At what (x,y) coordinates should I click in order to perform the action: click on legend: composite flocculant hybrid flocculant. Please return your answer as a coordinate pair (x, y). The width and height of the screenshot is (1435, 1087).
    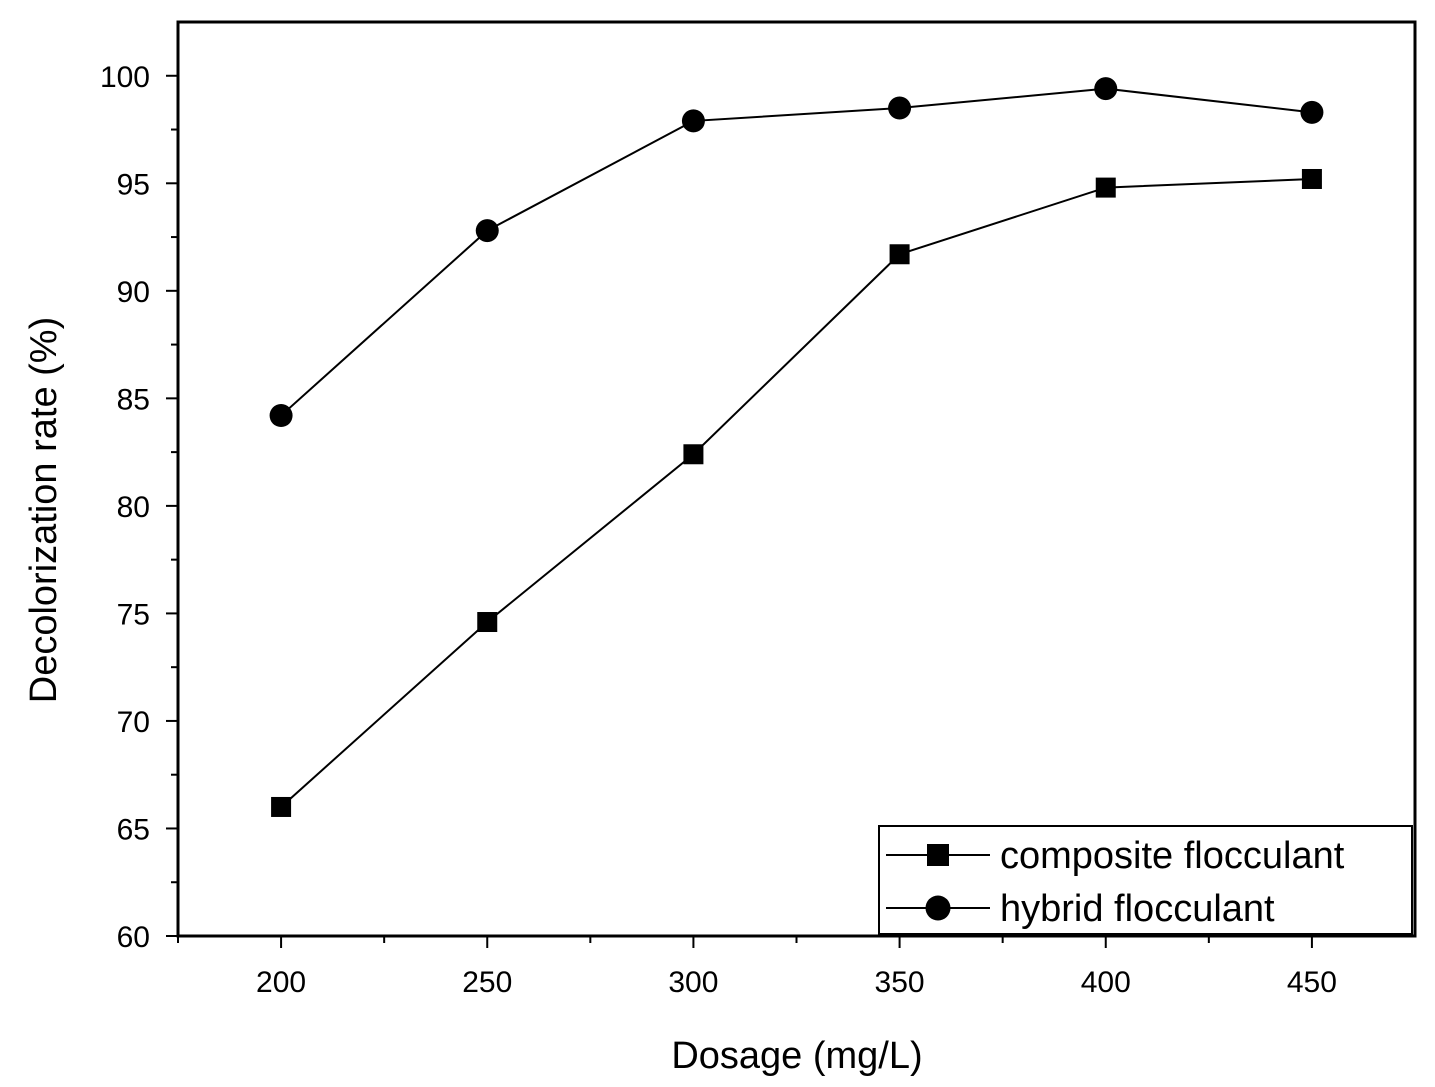
    Looking at the image, I should click on (1145, 880).